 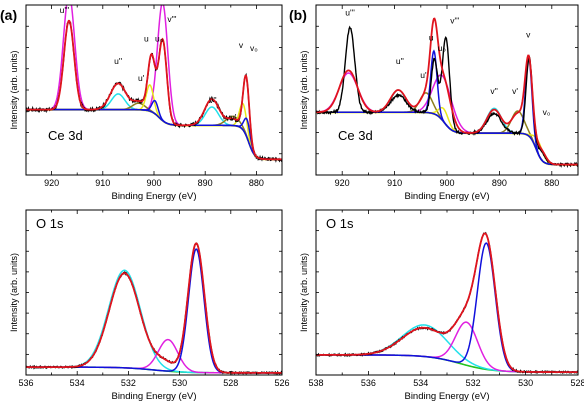 I want to click on x-tick-label: 538, so click(x=315, y=383).